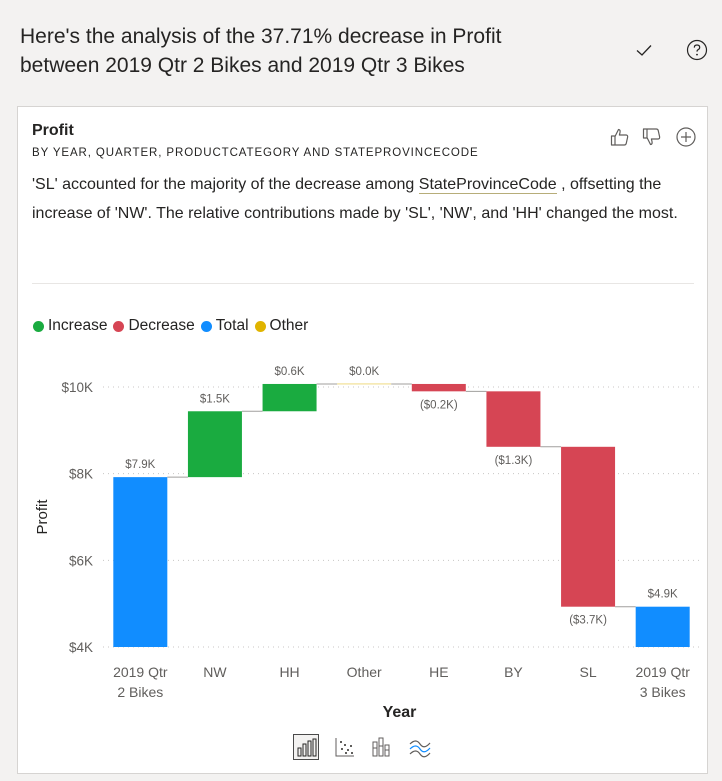 The width and height of the screenshot is (722, 781). Describe the element at coordinates (206, 326) in the screenshot. I see `legend-dot-total` at that location.